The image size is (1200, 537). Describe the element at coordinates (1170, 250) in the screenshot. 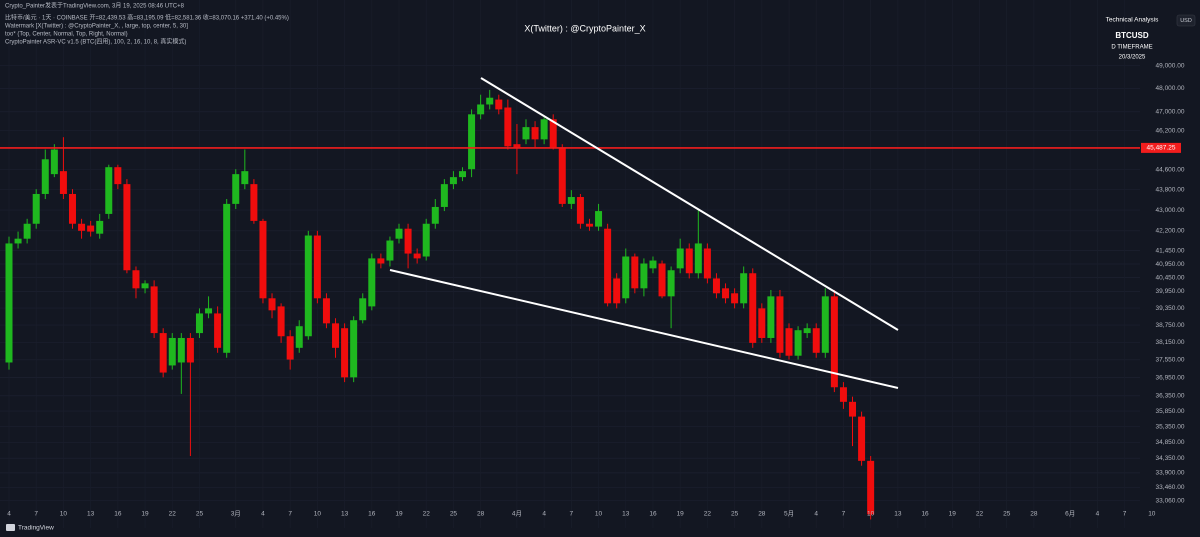

I see `y-tick-label: 41,450.00` at that location.